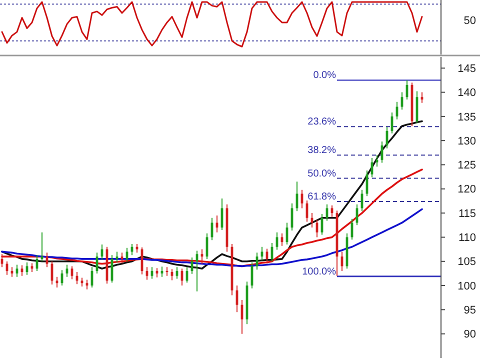 The width and height of the screenshot is (480, 360). I want to click on y-tick-label: 100, so click(467, 286).